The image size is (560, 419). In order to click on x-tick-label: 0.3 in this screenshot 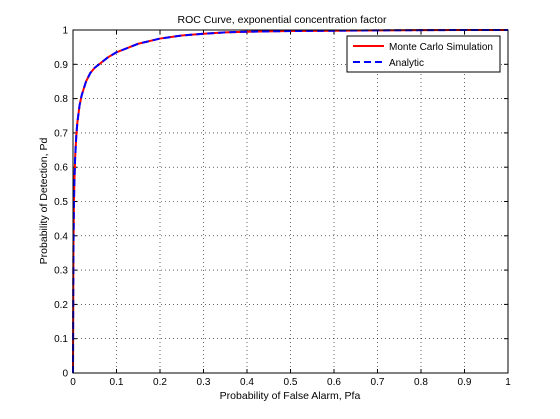, I will do `click(204, 382)`.